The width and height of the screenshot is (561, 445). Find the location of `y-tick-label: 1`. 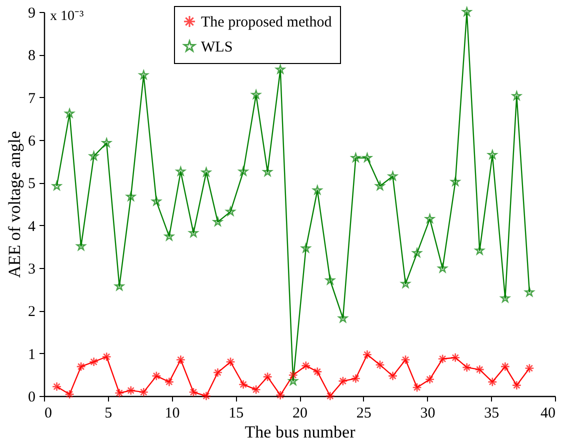

y-tick-label: 1 is located at coordinates (32, 354).